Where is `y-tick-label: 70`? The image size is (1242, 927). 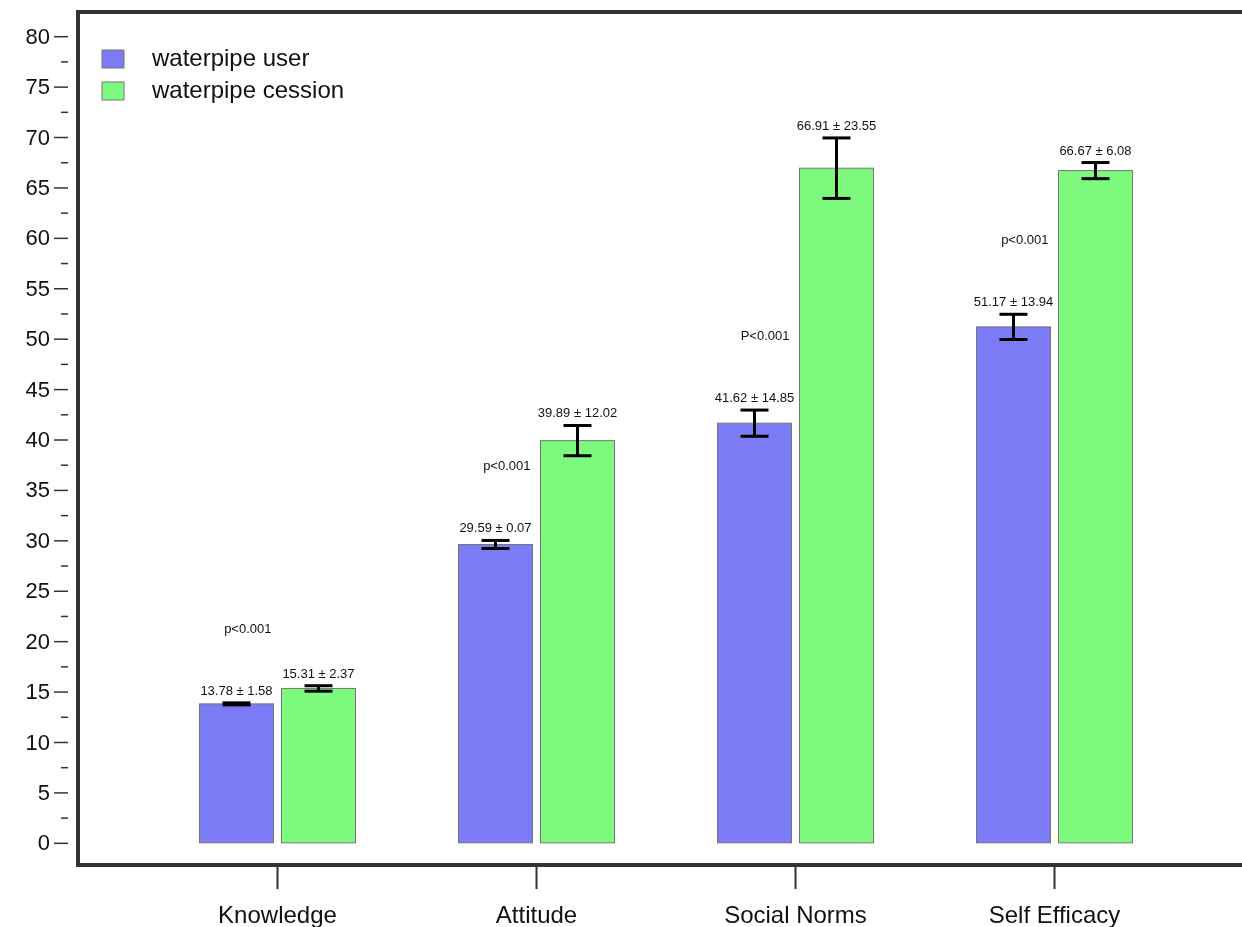 y-tick-label: 70 is located at coordinates (37, 137).